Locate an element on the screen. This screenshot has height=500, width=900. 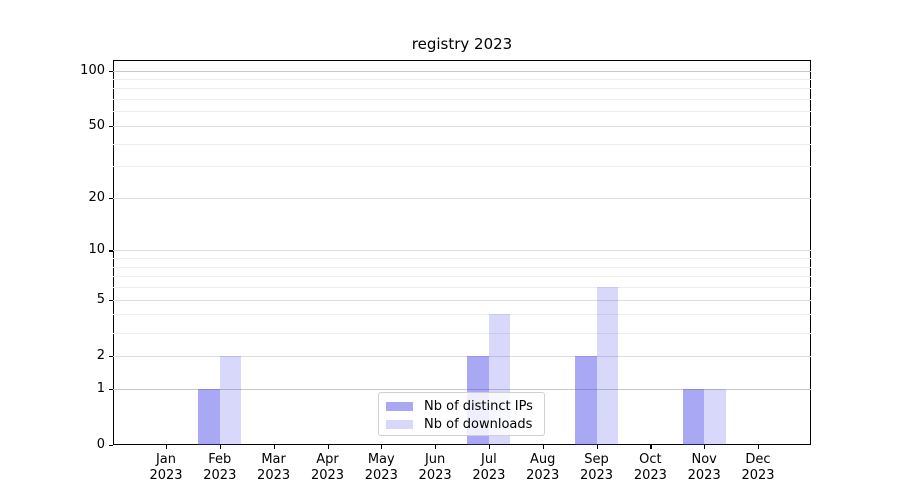
x-tick-label: May 2023 is located at coordinates (381, 468).